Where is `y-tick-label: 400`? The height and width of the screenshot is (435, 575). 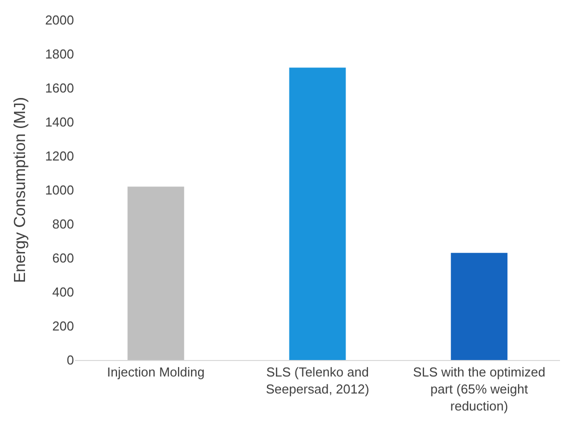
y-tick-label: 400 is located at coordinates (63, 292).